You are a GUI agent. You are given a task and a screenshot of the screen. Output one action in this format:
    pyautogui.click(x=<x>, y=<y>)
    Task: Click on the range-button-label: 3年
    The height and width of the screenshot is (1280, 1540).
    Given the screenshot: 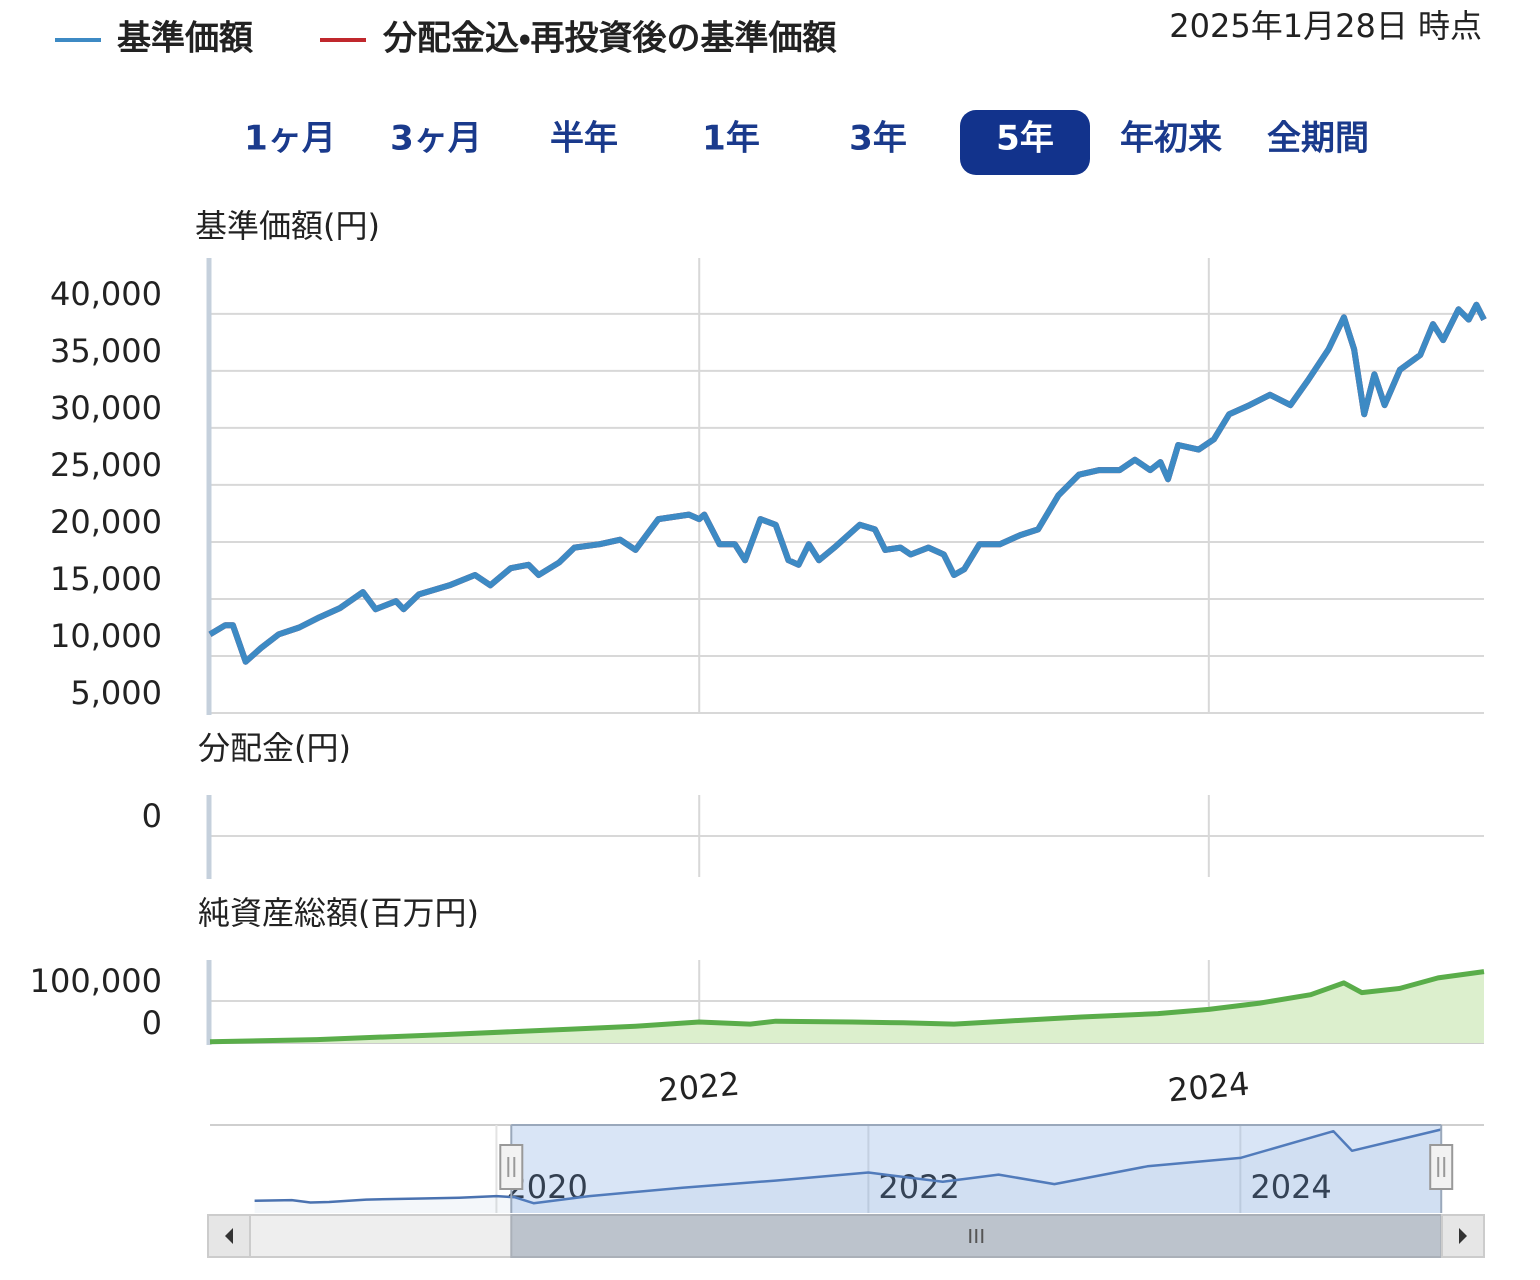 What is the action you would take?
    pyautogui.click(x=878, y=139)
    